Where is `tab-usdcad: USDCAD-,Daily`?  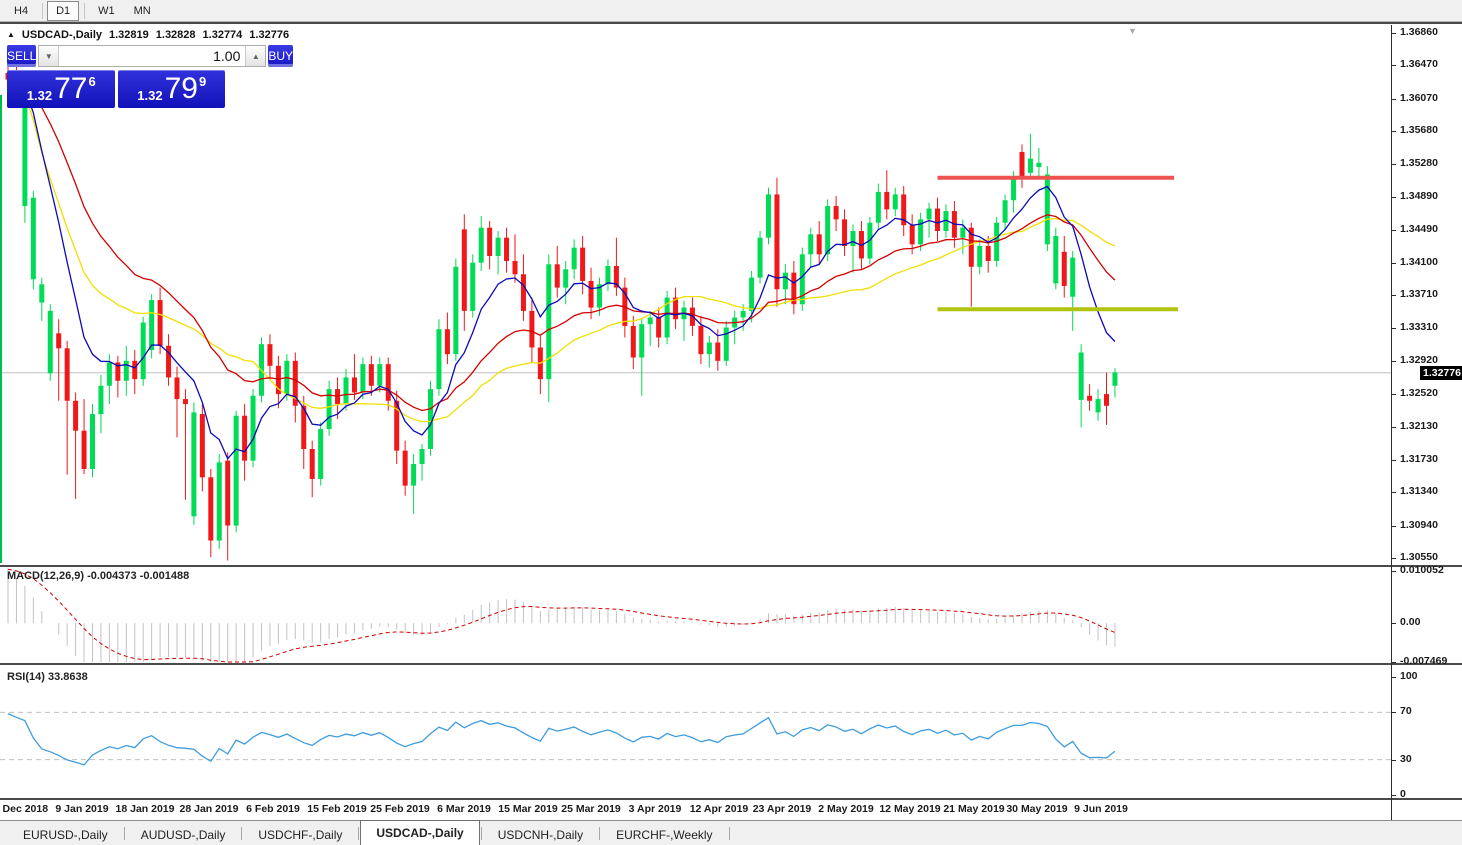
tab-usdcad: USDCAD-,Daily is located at coordinates (420, 832).